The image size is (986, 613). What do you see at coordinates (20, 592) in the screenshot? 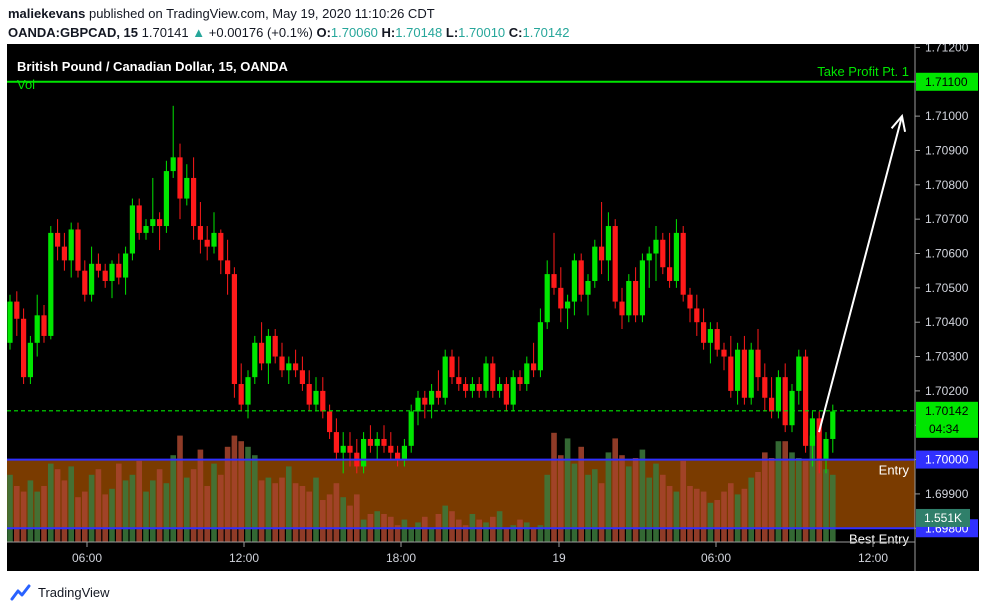
I see `tradingview-logo-icon` at bounding box center [20, 592].